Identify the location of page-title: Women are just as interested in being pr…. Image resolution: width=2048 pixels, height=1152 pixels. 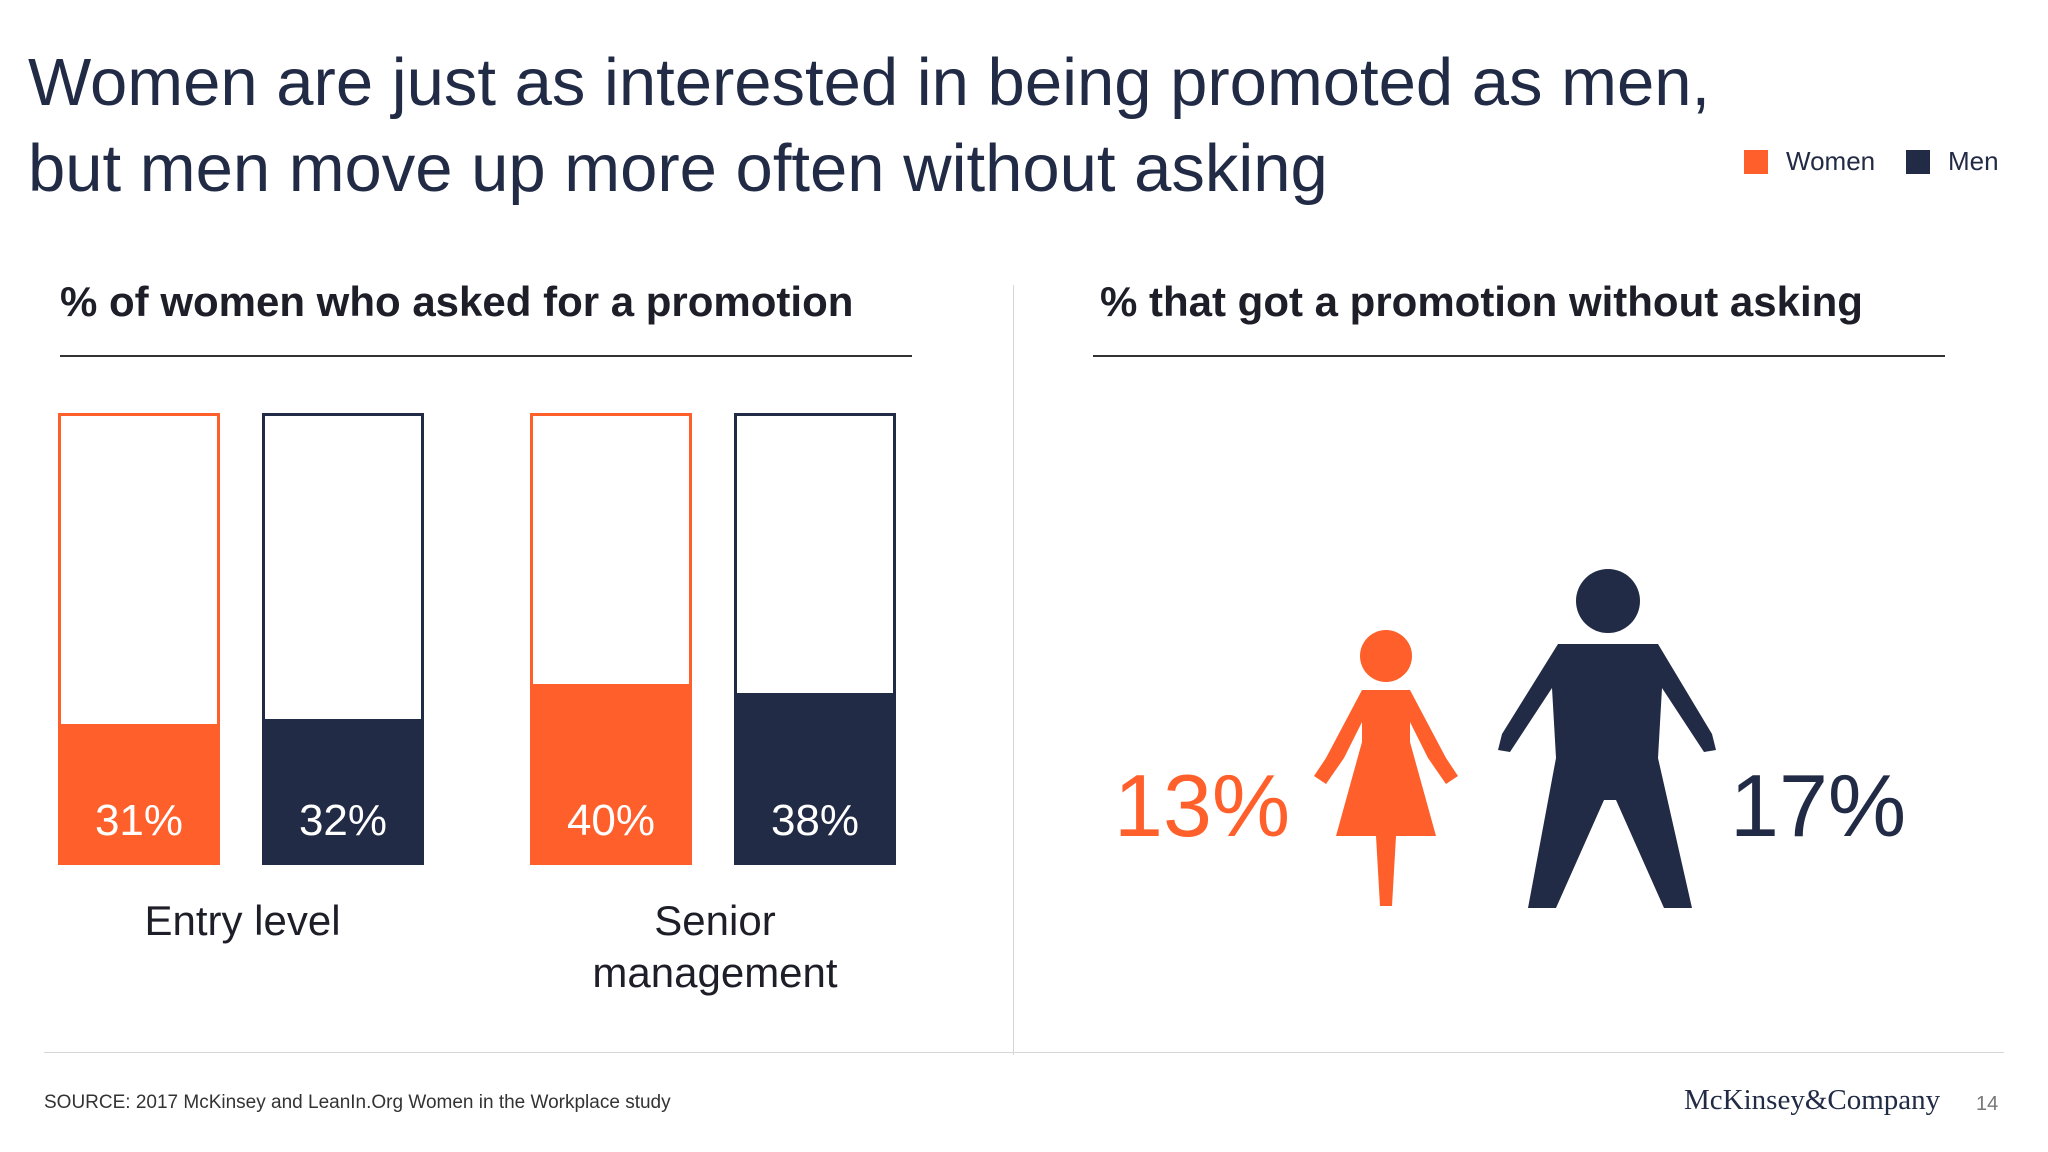
(869, 125).